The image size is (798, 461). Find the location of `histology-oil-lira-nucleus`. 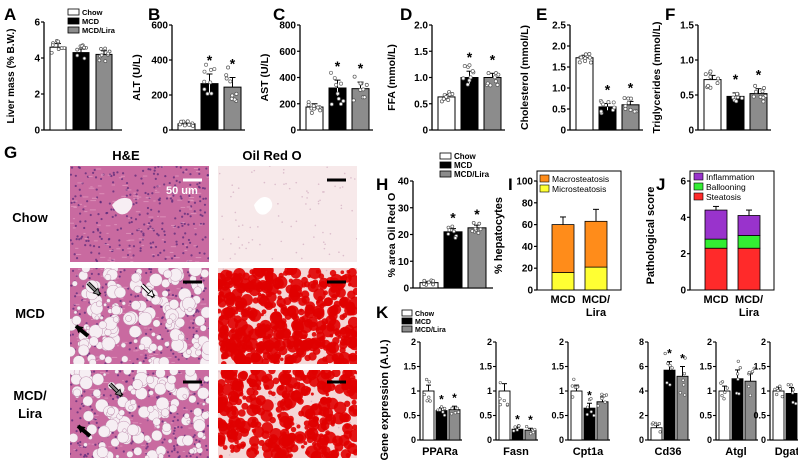

histology-oil-lira-nucleus is located at coordinates (269, 396).